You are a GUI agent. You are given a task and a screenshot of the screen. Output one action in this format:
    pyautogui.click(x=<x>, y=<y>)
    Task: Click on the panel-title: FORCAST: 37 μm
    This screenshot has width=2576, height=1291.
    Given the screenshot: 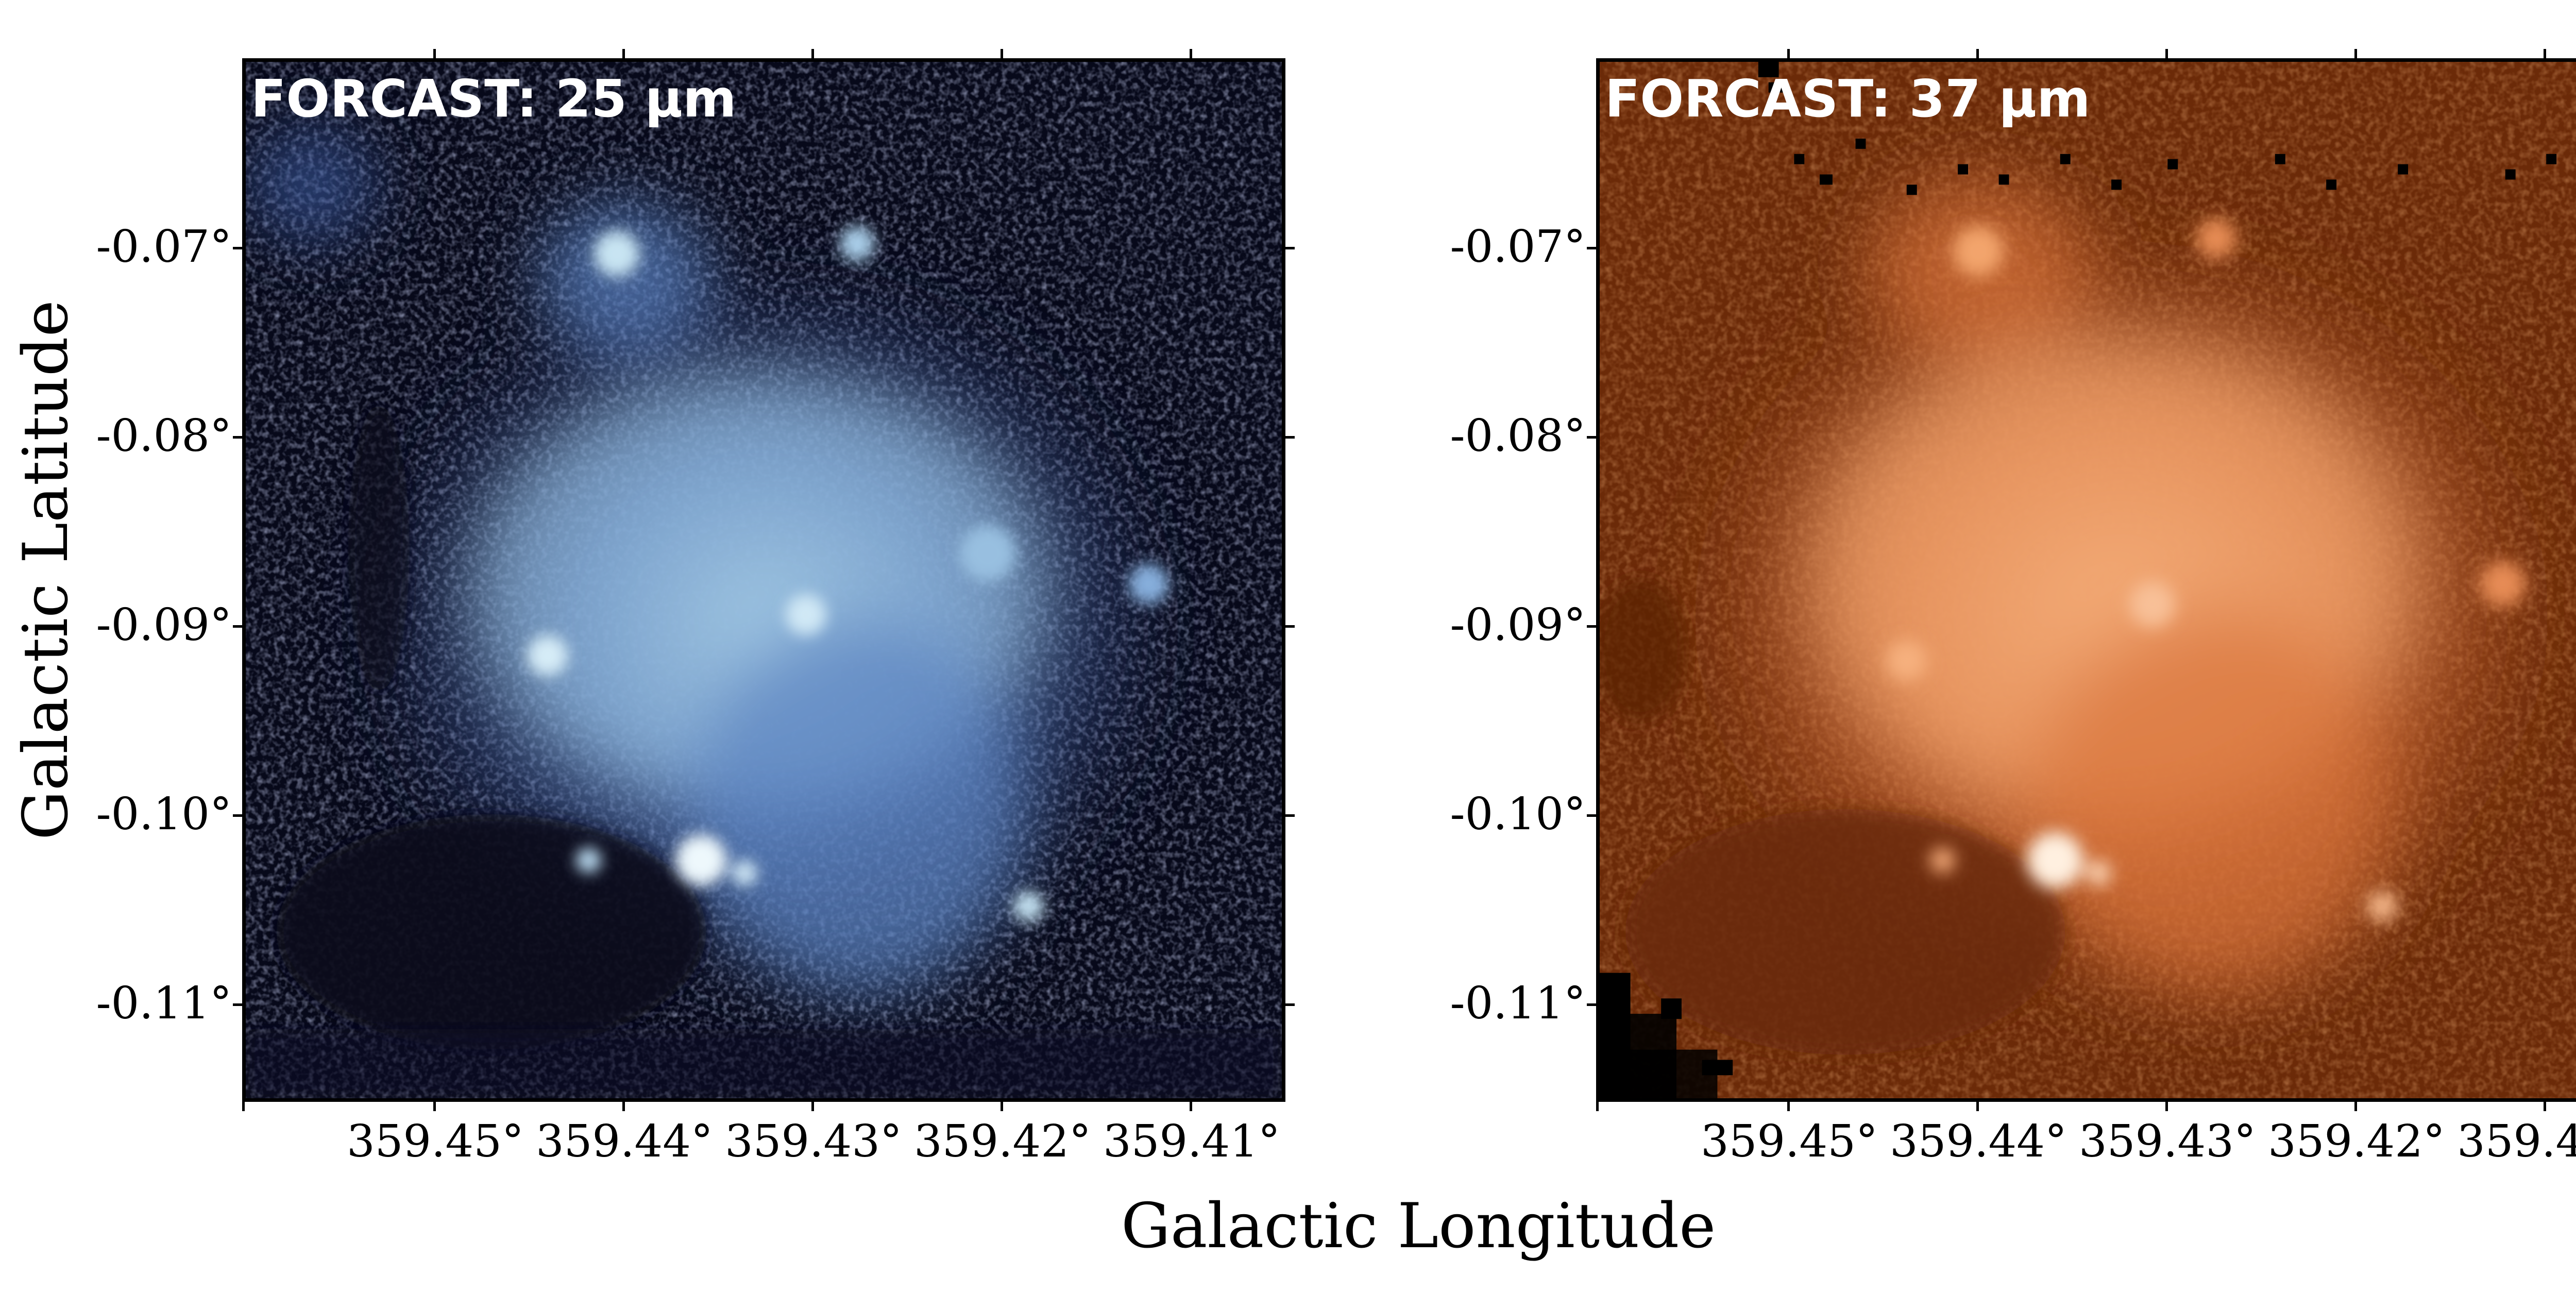 What is the action you would take?
    pyautogui.click(x=1848, y=99)
    